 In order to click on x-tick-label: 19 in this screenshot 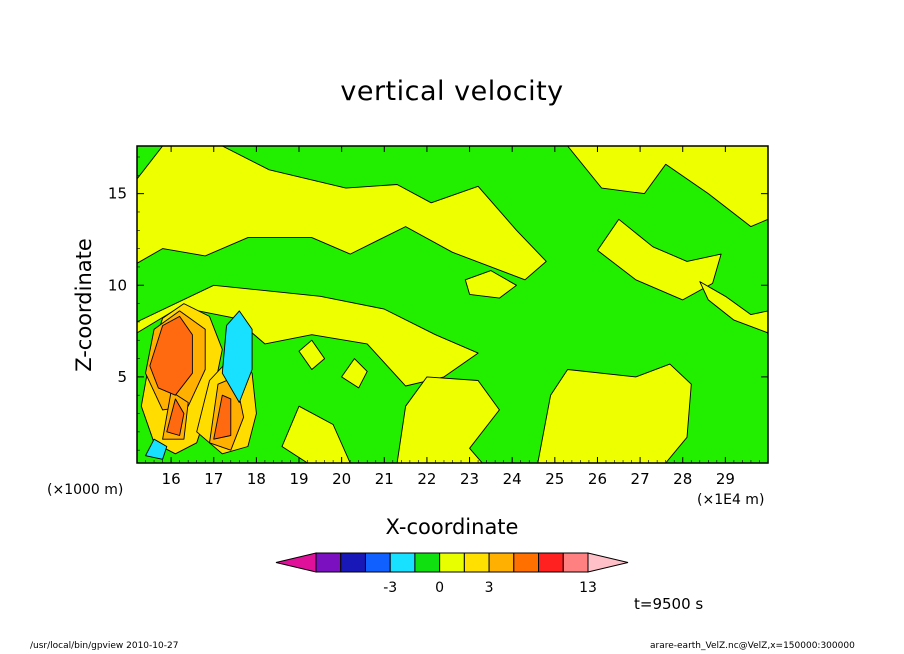, I will do `click(298, 479)`.